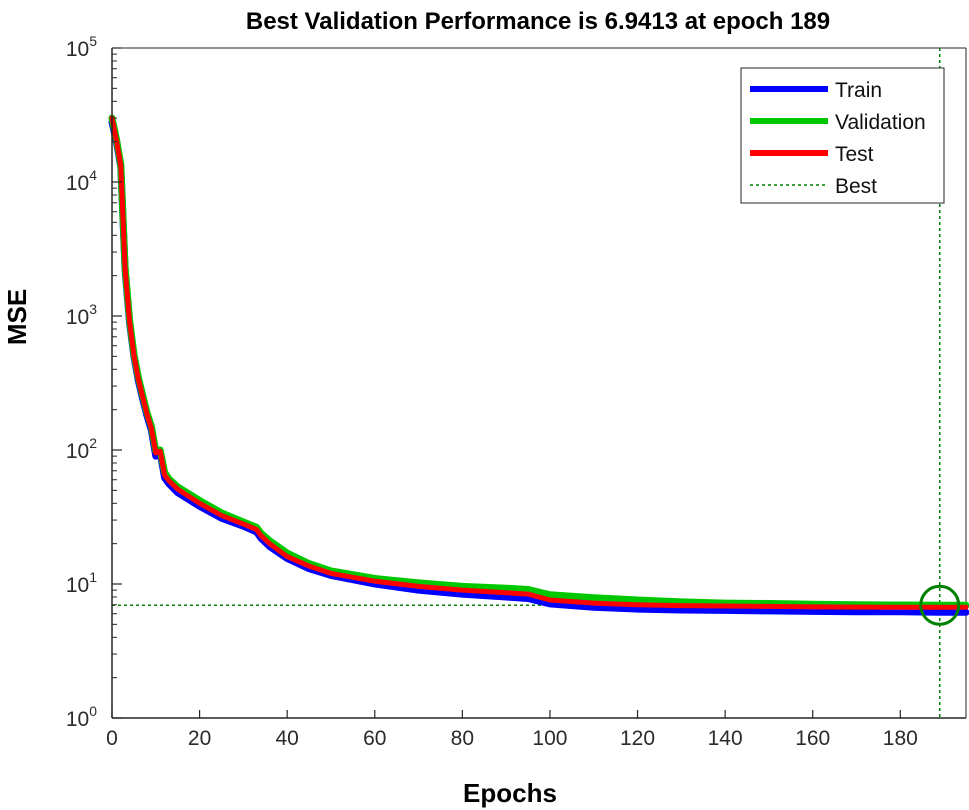 This screenshot has height=810, width=969. I want to click on y-axis-label: MSE, so click(17, 317).